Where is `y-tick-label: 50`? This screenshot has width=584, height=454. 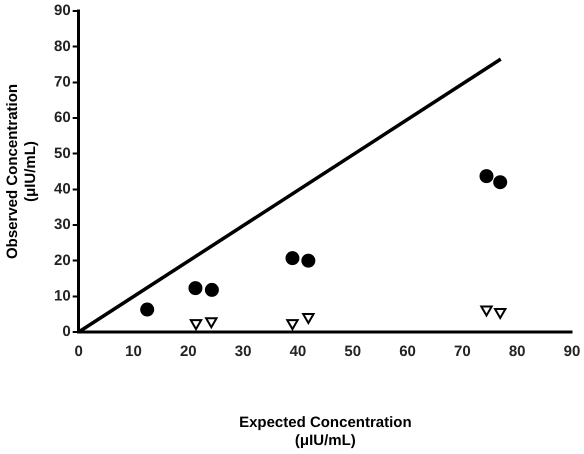 y-tick-label: 50 is located at coordinates (62, 153).